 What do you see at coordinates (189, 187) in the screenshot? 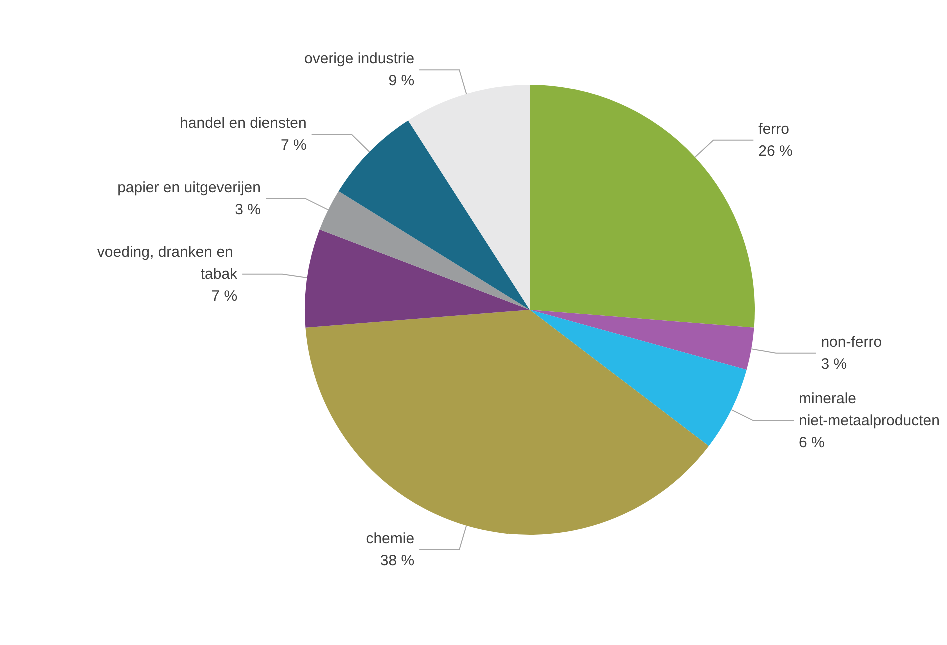
I see `slice-label: papier en uitgeverijen` at bounding box center [189, 187].